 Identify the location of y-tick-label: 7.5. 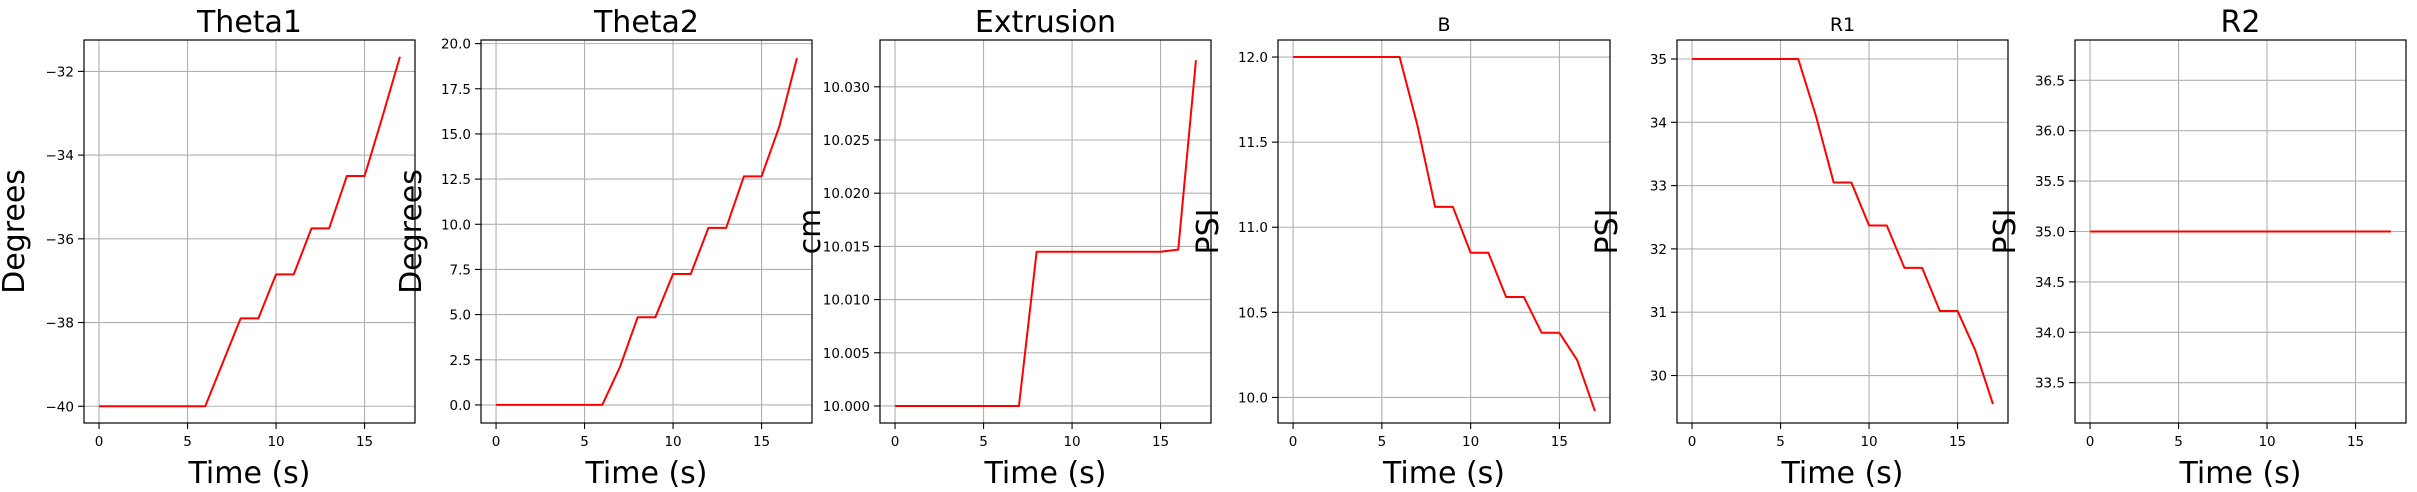
(460, 270).